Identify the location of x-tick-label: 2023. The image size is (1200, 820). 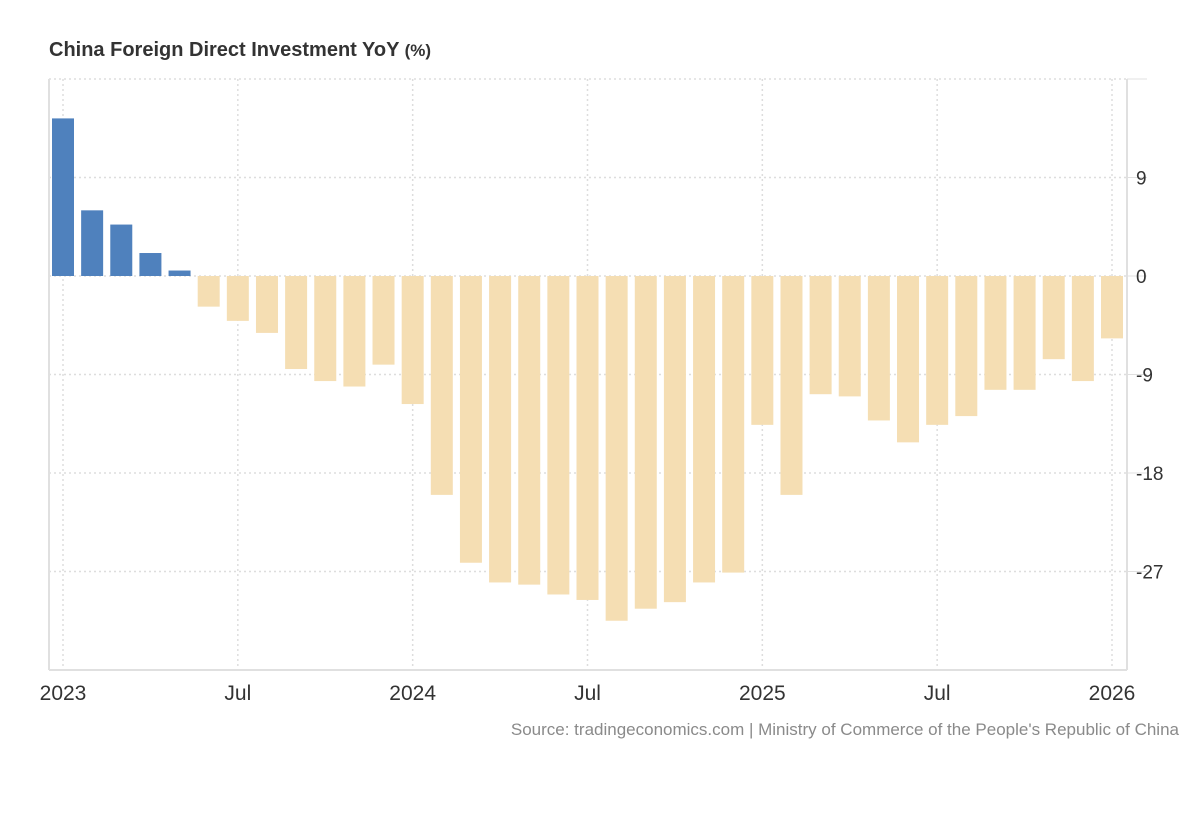
(63, 693).